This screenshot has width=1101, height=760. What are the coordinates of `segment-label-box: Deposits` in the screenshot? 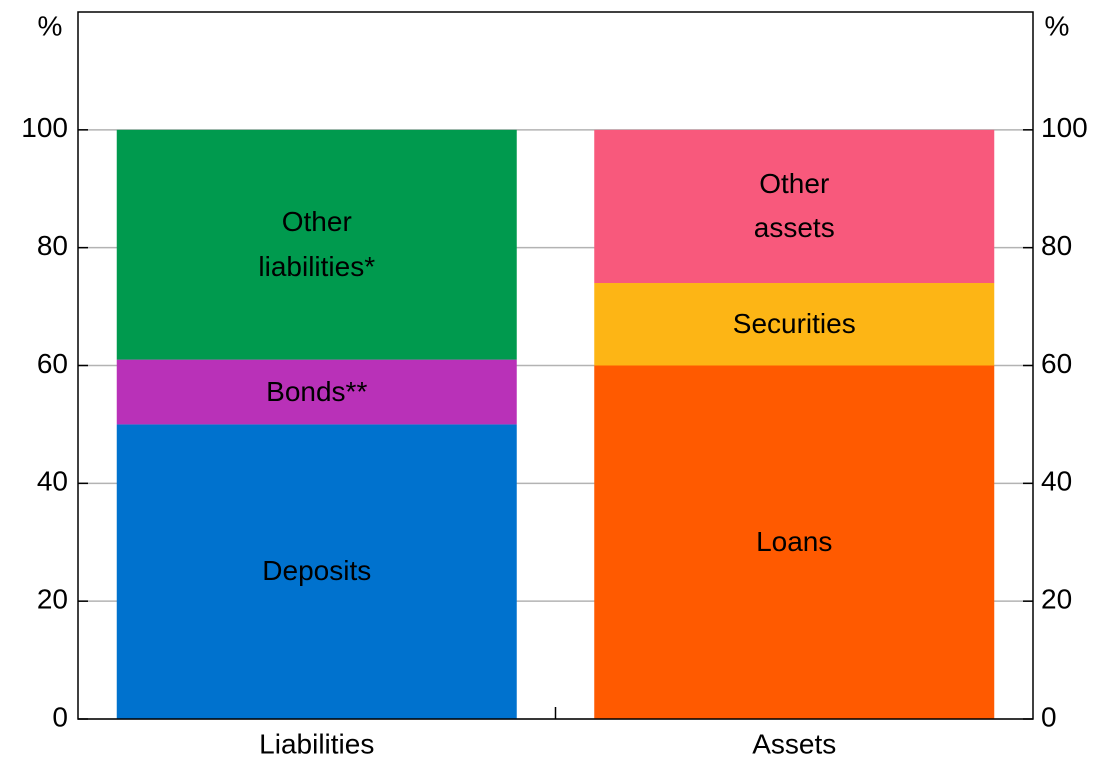 It's located at (317, 571).